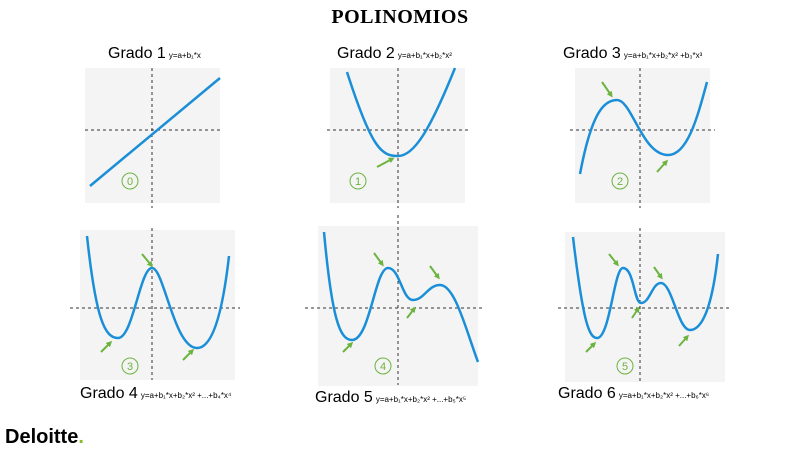 This screenshot has height=450, width=800. I want to click on grado-label: Grado 3, so click(592, 53).